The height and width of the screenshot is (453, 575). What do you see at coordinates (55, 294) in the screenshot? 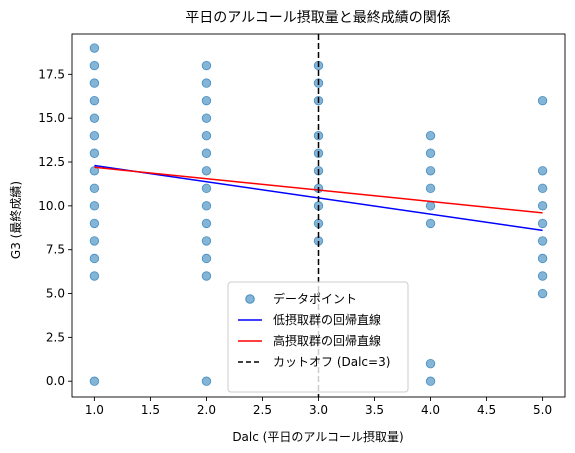
I see `y-tick-label: 5.0` at bounding box center [55, 294].